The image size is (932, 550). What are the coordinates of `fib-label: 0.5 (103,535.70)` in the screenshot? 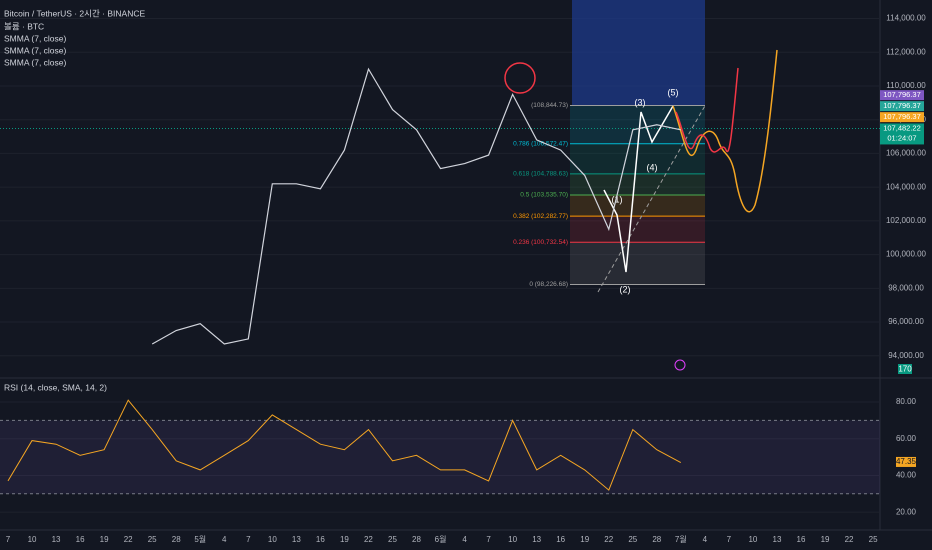 It's located at (544, 195).